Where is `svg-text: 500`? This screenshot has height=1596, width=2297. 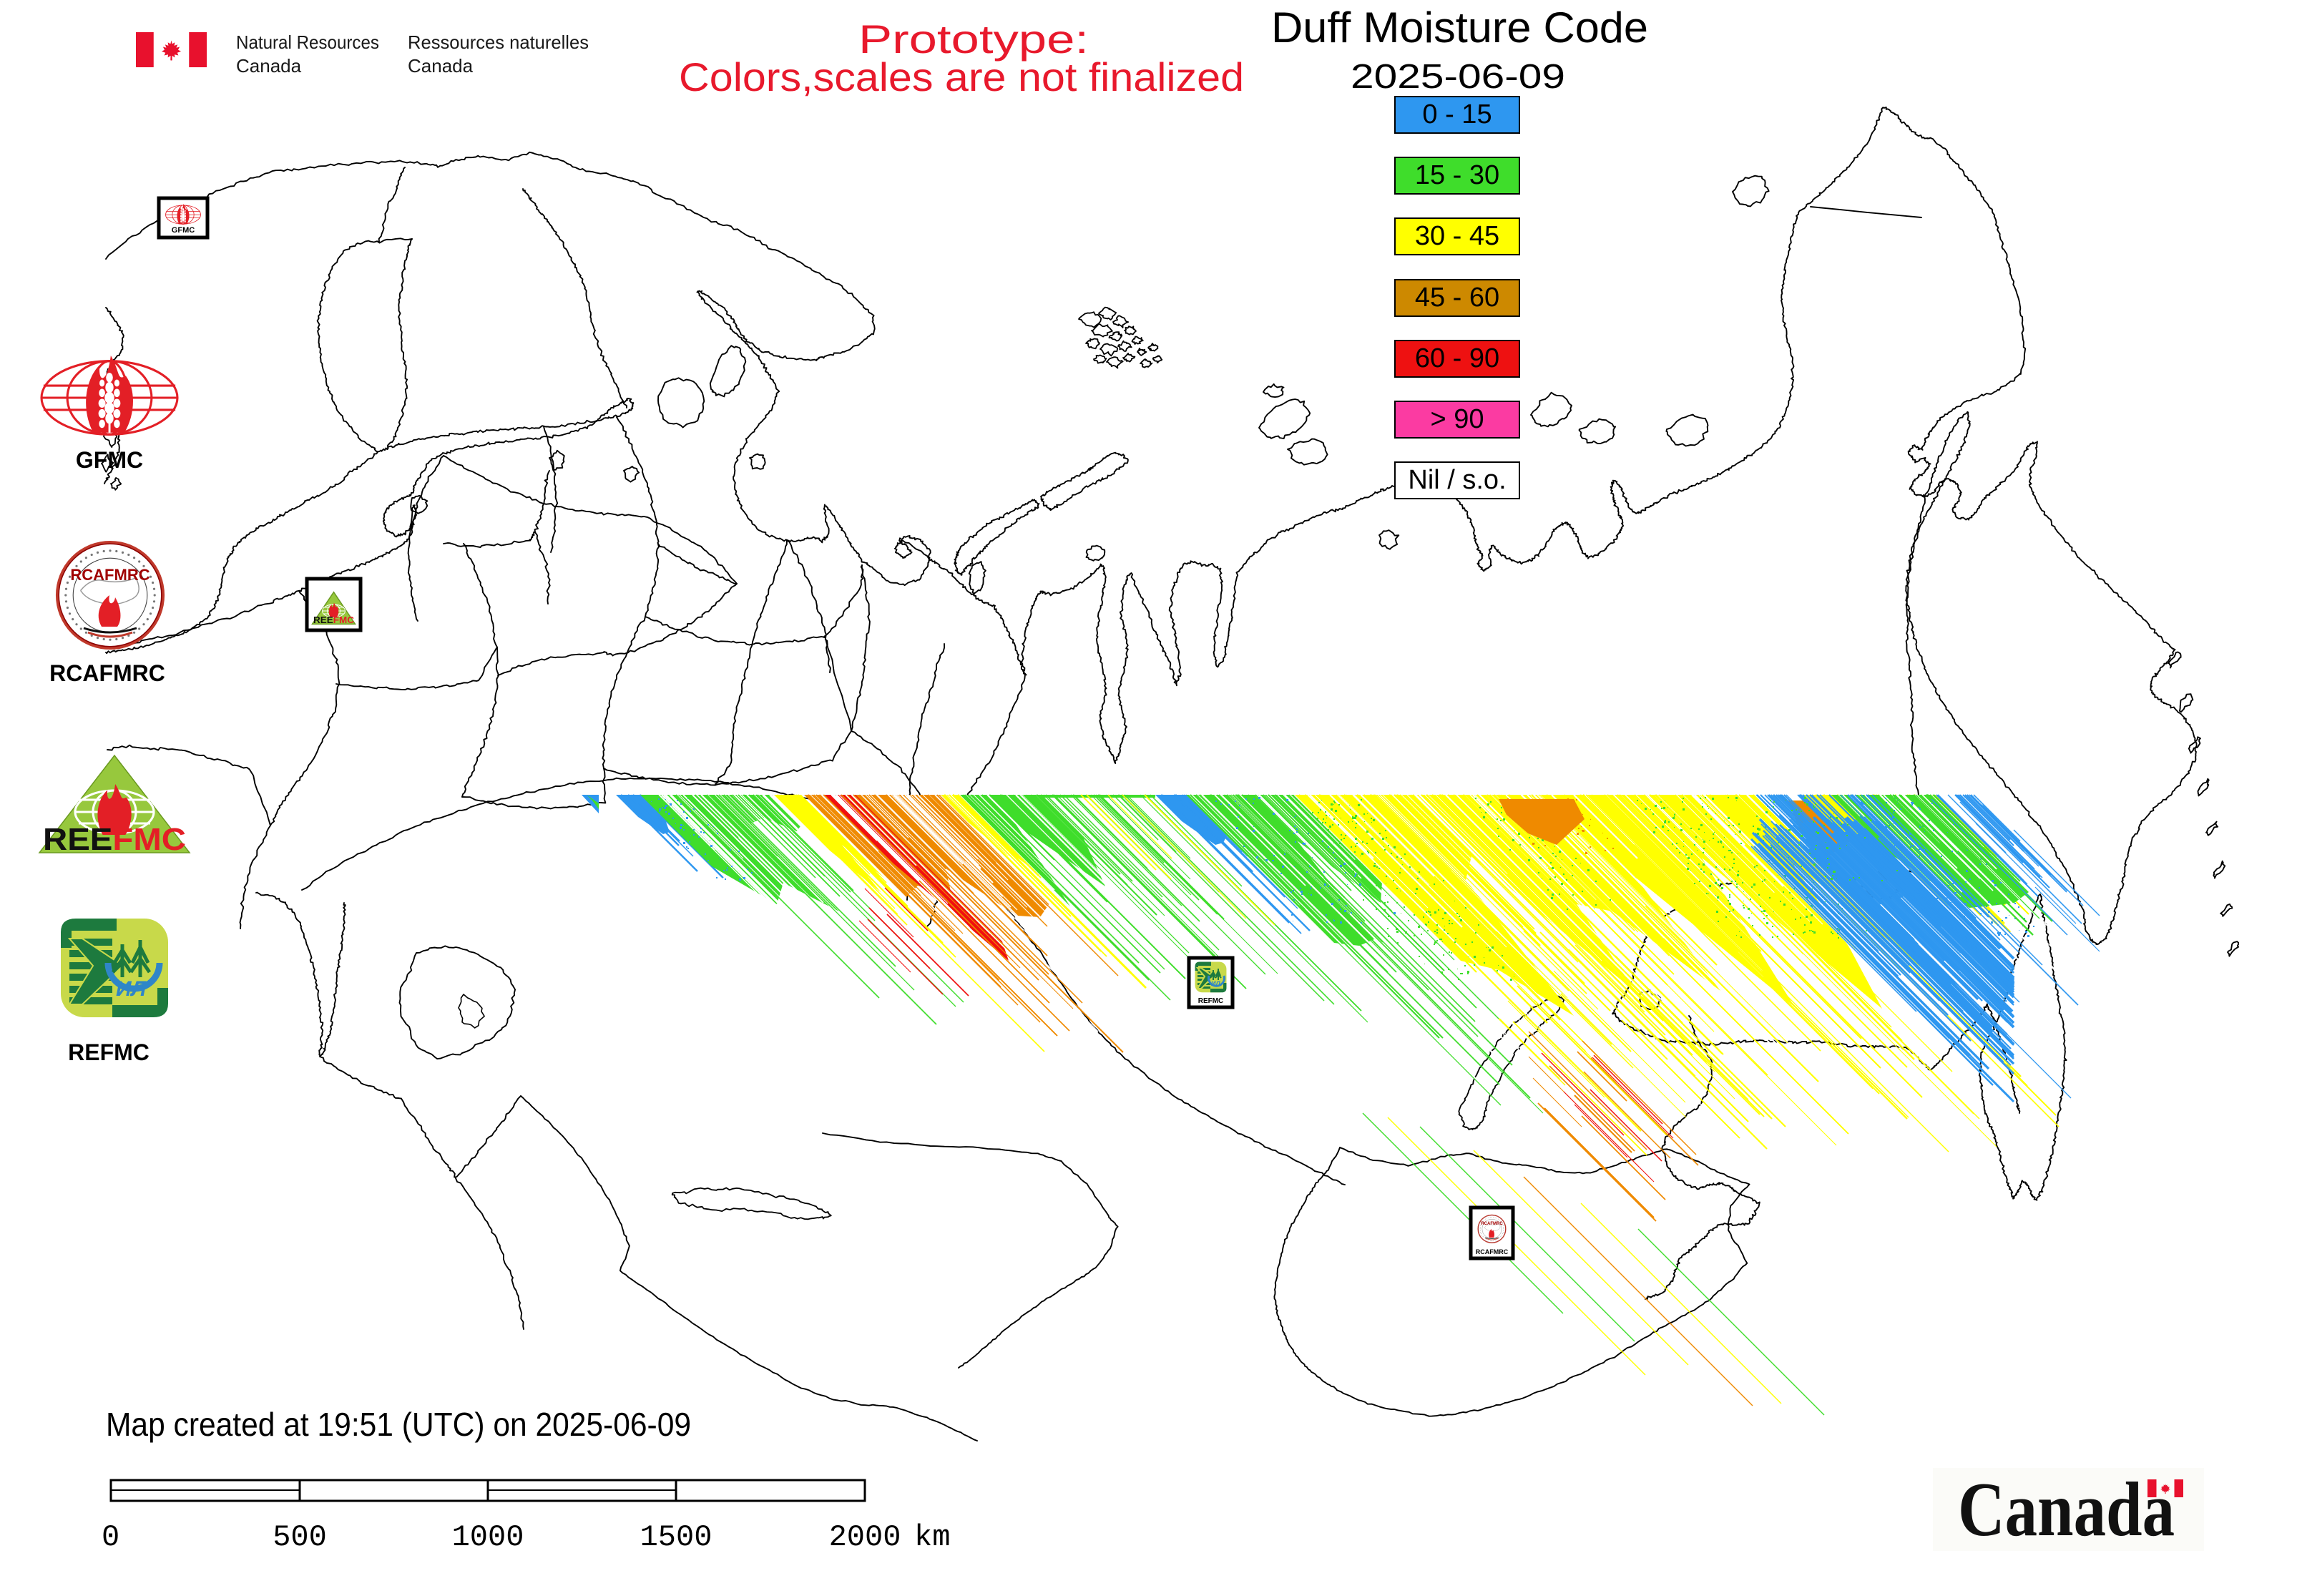 svg-text: 500 is located at coordinates (300, 1537).